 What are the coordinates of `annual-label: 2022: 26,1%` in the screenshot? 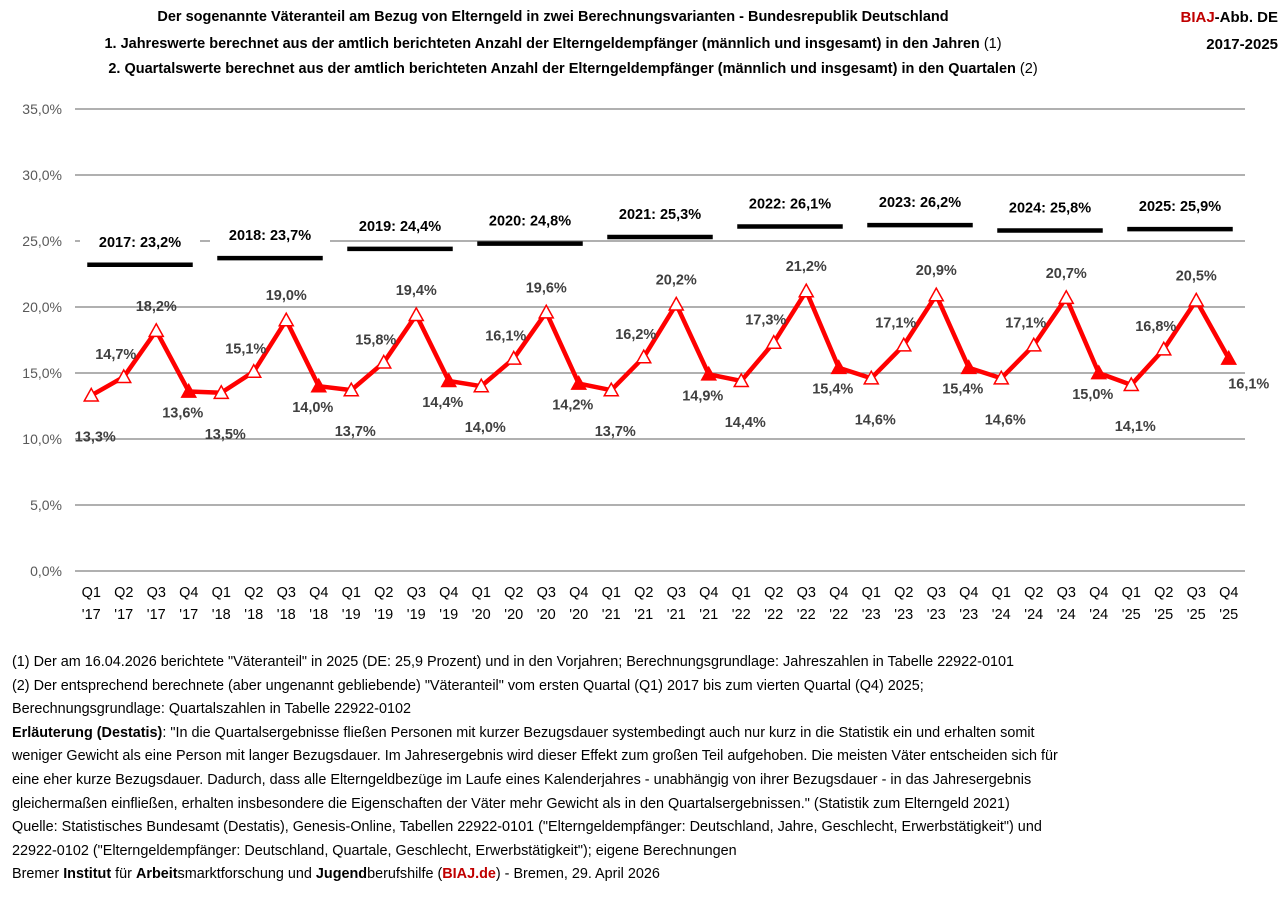 It's located at (790, 204).